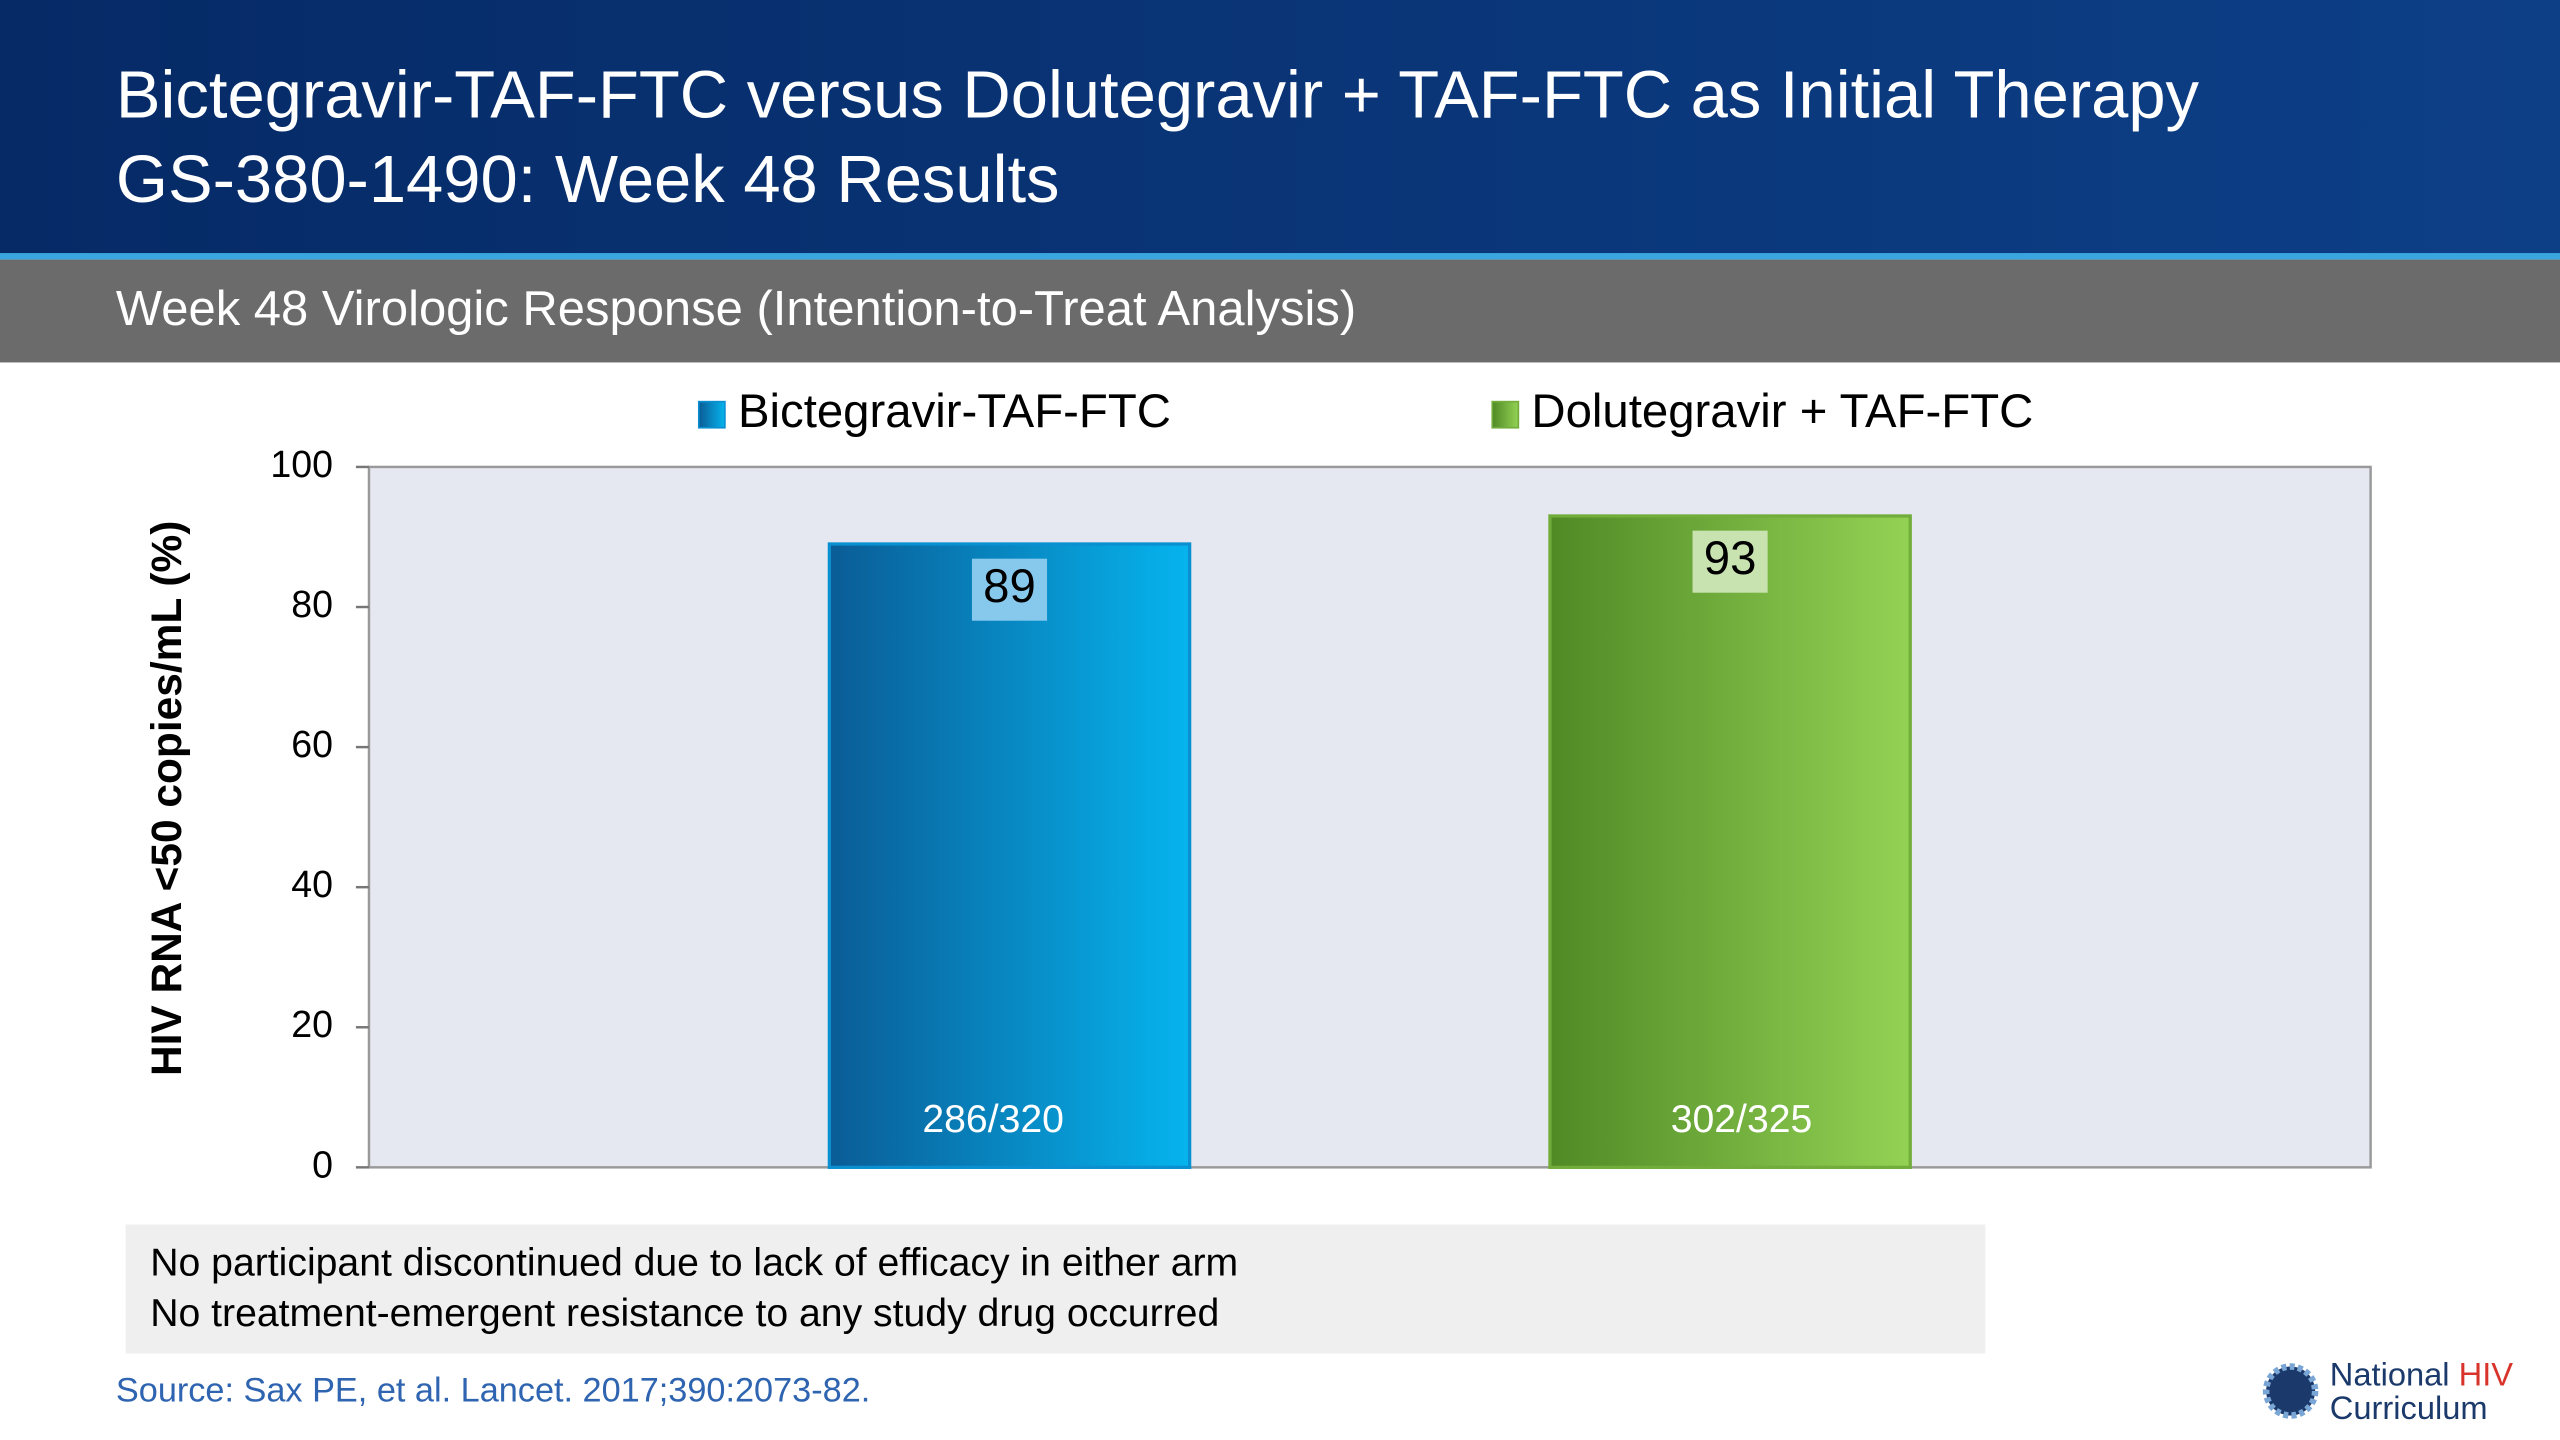 This screenshot has height=1440, width=2560. I want to click on logo: National HIV Curriculum, so click(2387, 1390).